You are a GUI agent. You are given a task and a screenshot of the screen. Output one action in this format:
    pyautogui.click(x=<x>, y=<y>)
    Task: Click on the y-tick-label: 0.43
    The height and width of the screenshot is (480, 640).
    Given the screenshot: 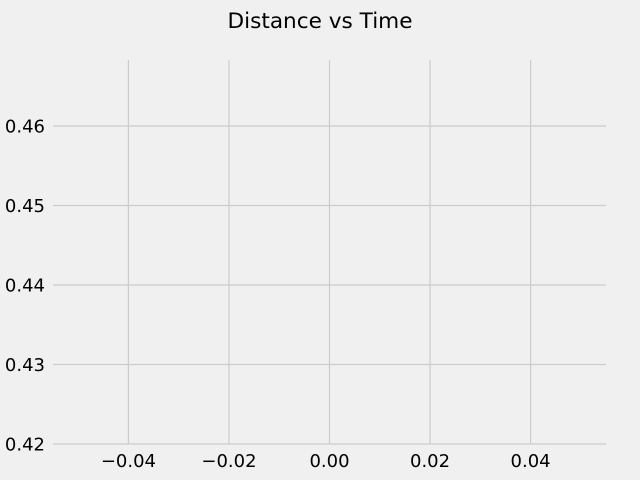 What is the action you would take?
    pyautogui.click(x=25, y=365)
    